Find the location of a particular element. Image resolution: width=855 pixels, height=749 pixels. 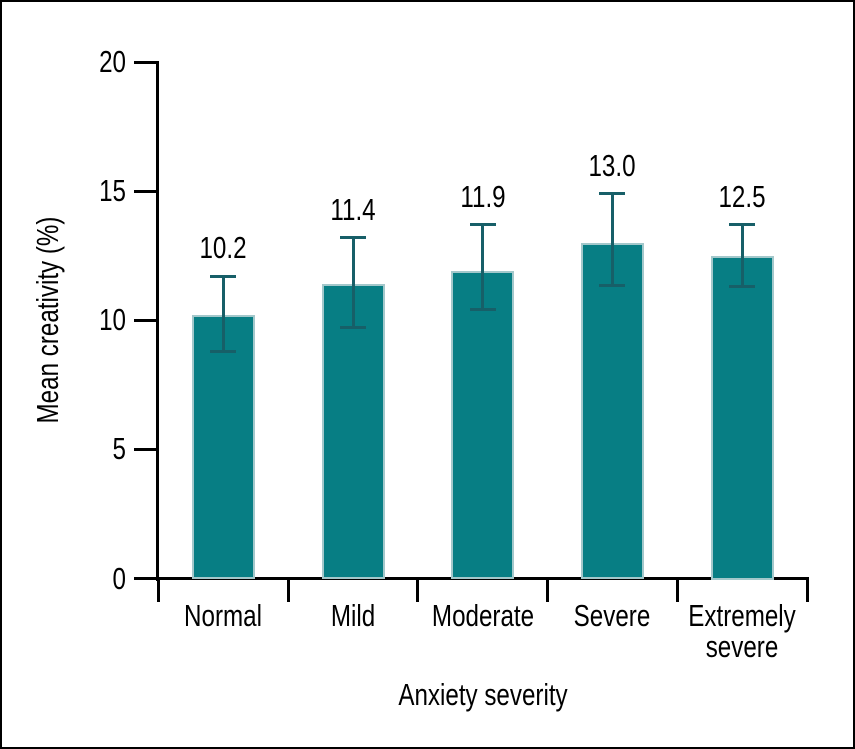

y-axis-line is located at coordinates (157, 320).